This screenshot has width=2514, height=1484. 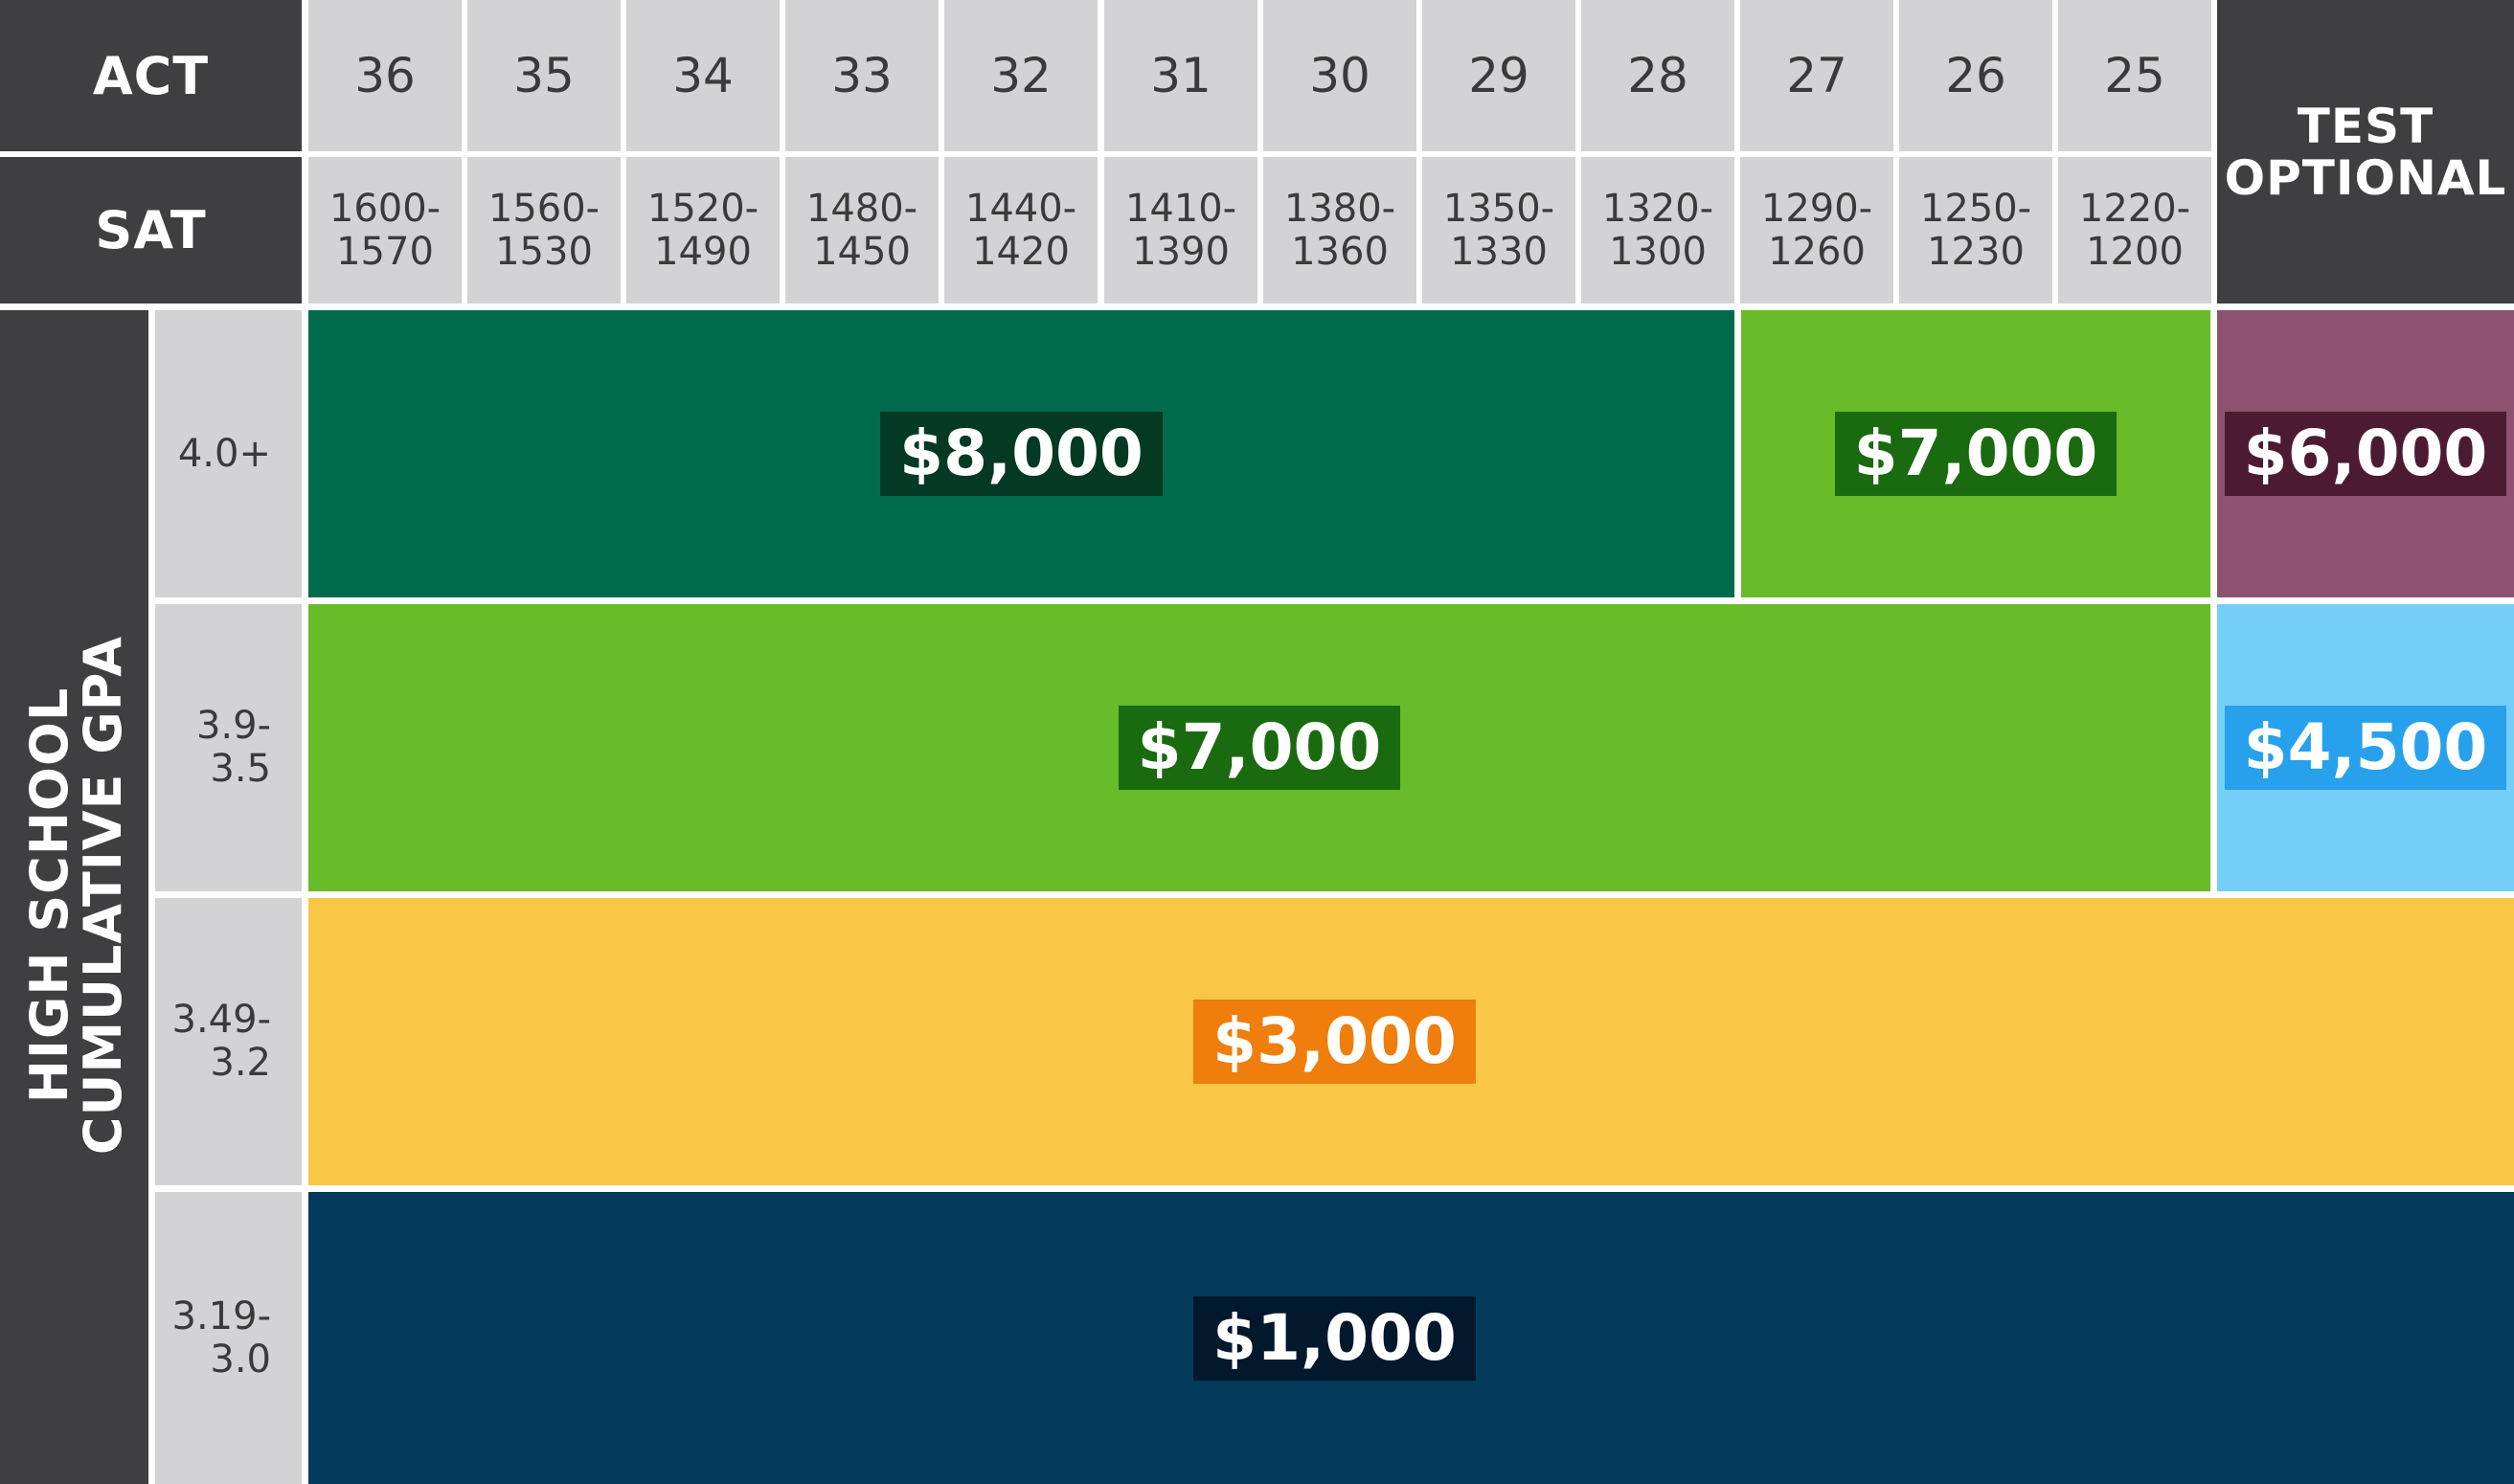 What do you see at coordinates (228, 747) in the screenshot?
I see `gpa-row-label-2: 3.9- 3.5` at bounding box center [228, 747].